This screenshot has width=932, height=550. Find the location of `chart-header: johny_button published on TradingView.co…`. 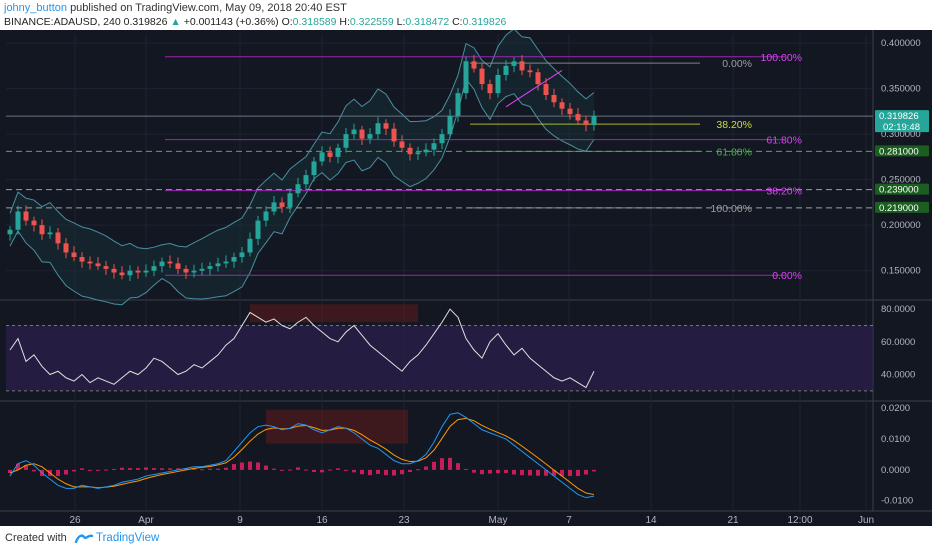

chart-header: johny_button published on TradingView.co… is located at coordinates (466, 15).